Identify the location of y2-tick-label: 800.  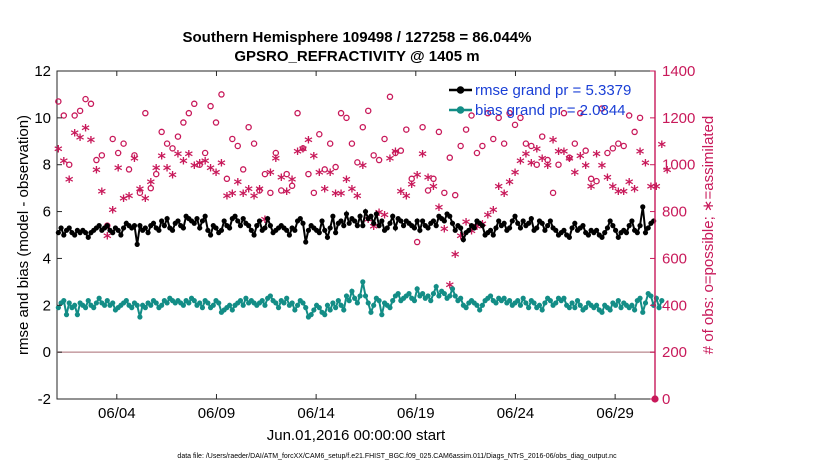
(674, 212).